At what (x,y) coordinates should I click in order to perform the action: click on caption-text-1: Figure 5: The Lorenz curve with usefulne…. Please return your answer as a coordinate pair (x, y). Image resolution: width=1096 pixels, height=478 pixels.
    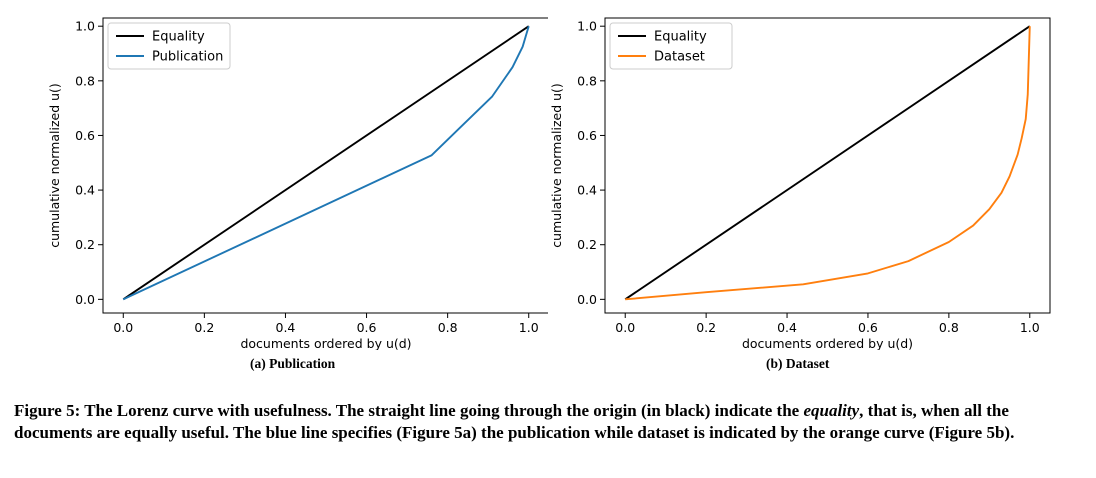
    Looking at the image, I should click on (409, 410).